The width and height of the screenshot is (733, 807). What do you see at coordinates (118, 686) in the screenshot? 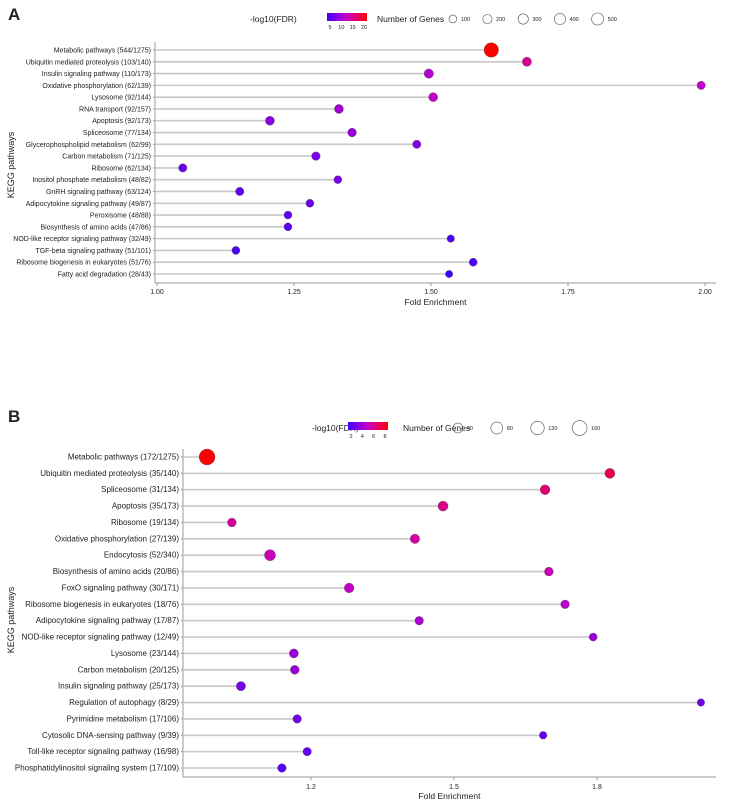
I see `category-label: Insulin signaling pathway (25/173)` at bounding box center [118, 686].